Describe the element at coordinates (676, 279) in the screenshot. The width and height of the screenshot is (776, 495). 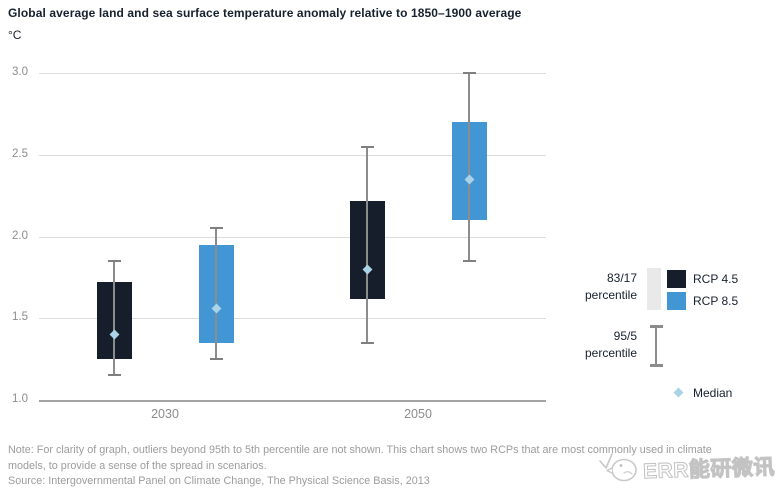
I see `legend-rcp45-swatch` at that location.